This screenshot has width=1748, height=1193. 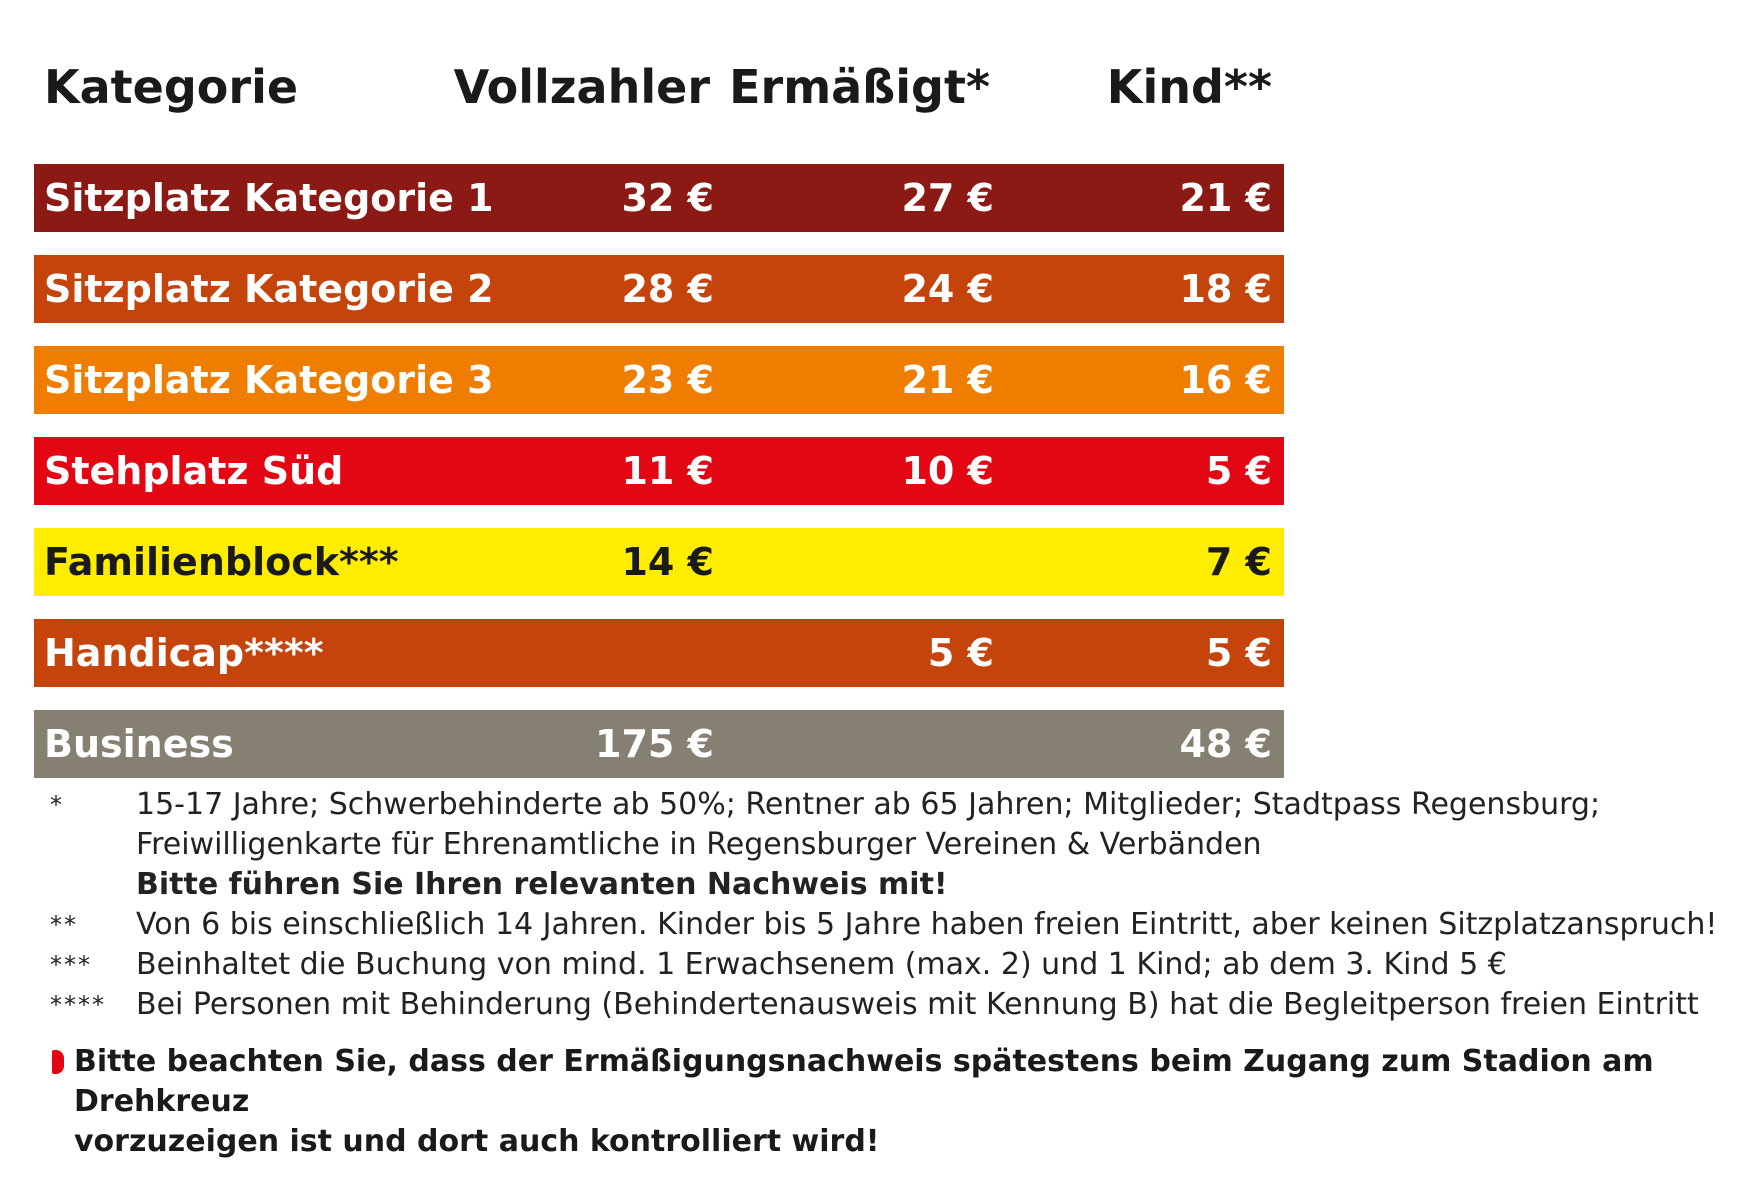 What do you see at coordinates (221, 562) in the screenshot?
I see `row-name: Familienblock***` at bounding box center [221, 562].